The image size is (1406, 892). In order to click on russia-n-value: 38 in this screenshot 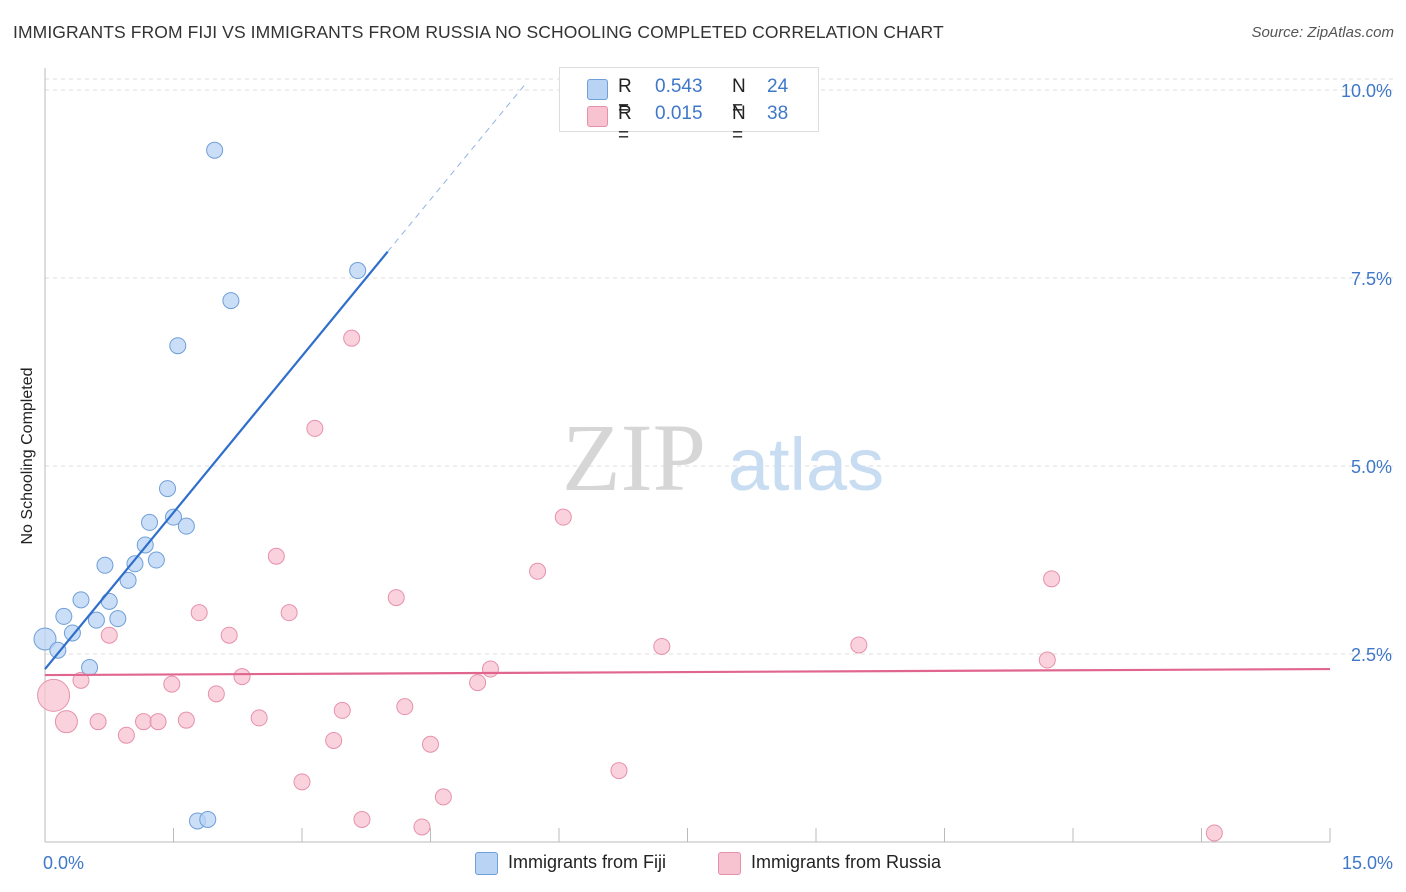, I will do `click(778, 113)`.